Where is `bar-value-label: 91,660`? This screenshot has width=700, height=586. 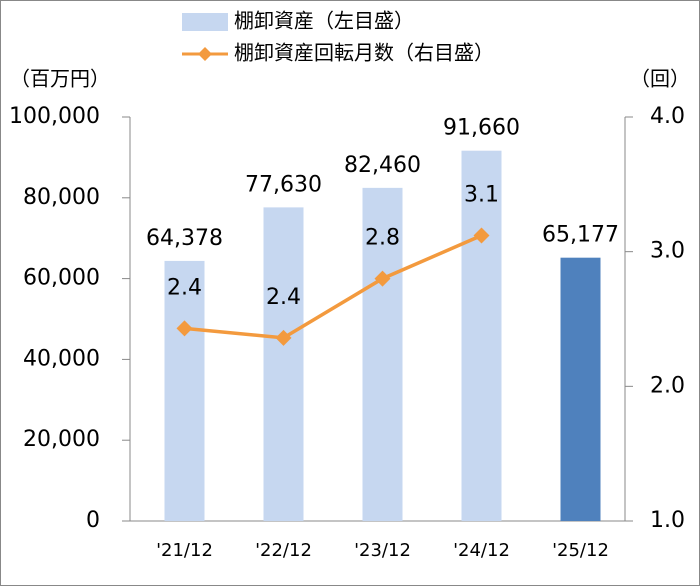
bar-value-label: 91,660 is located at coordinates (481, 128).